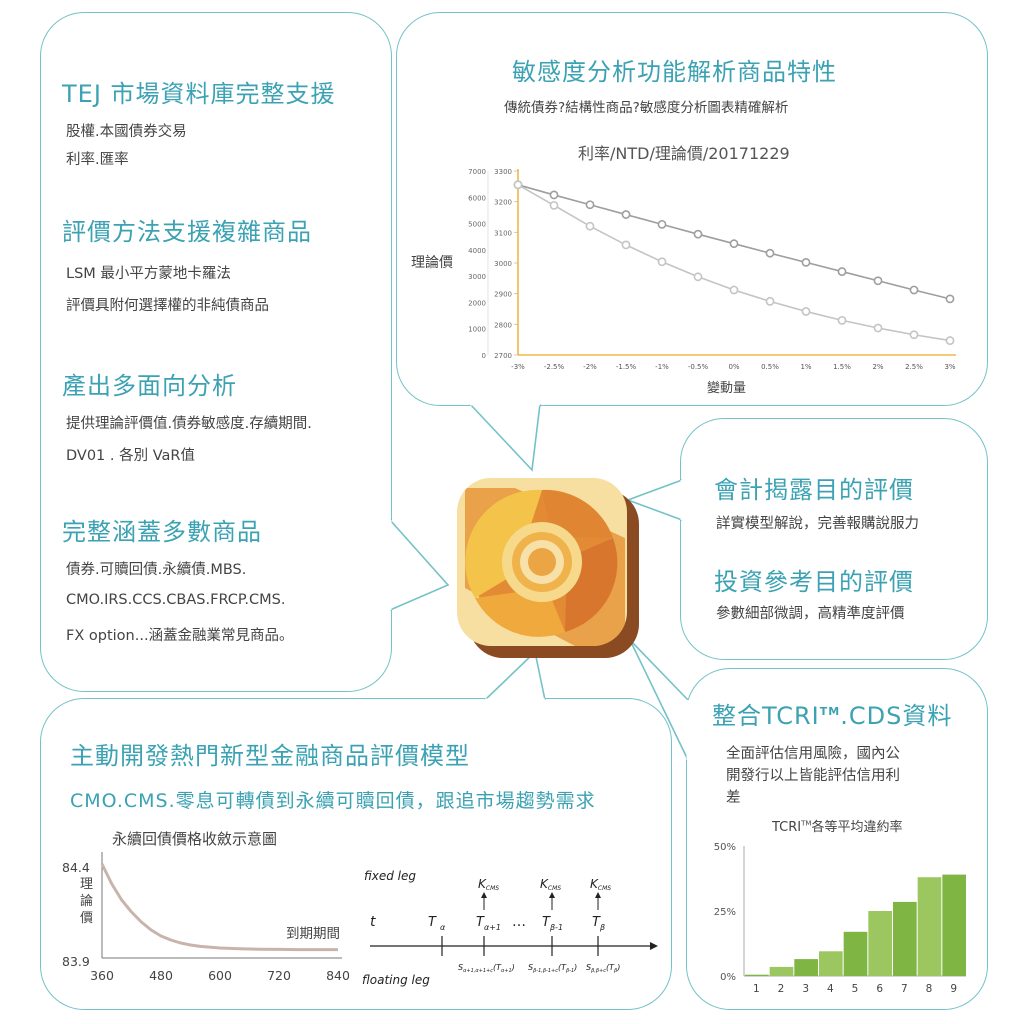 This screenshot has height=1024, width=1012. I want to click on y-tick-label: 3000, so click(503, 264).